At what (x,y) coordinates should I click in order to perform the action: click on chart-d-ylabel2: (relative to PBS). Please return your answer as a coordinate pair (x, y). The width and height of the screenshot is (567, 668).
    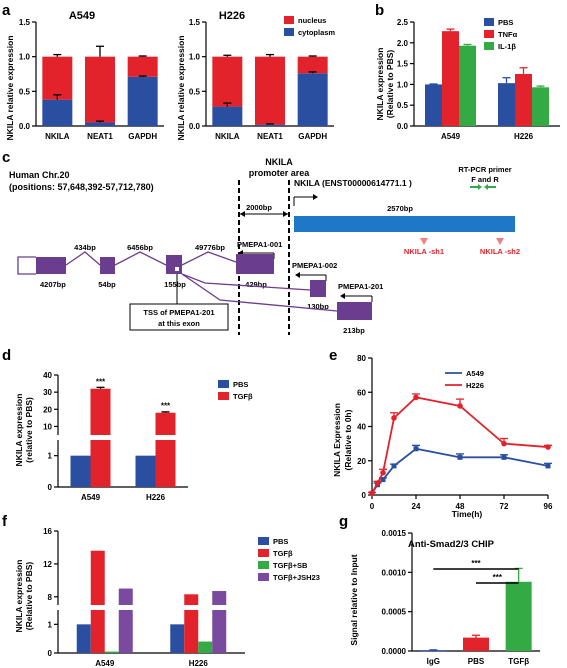
    Looking at the image, I should click on (29, 430).